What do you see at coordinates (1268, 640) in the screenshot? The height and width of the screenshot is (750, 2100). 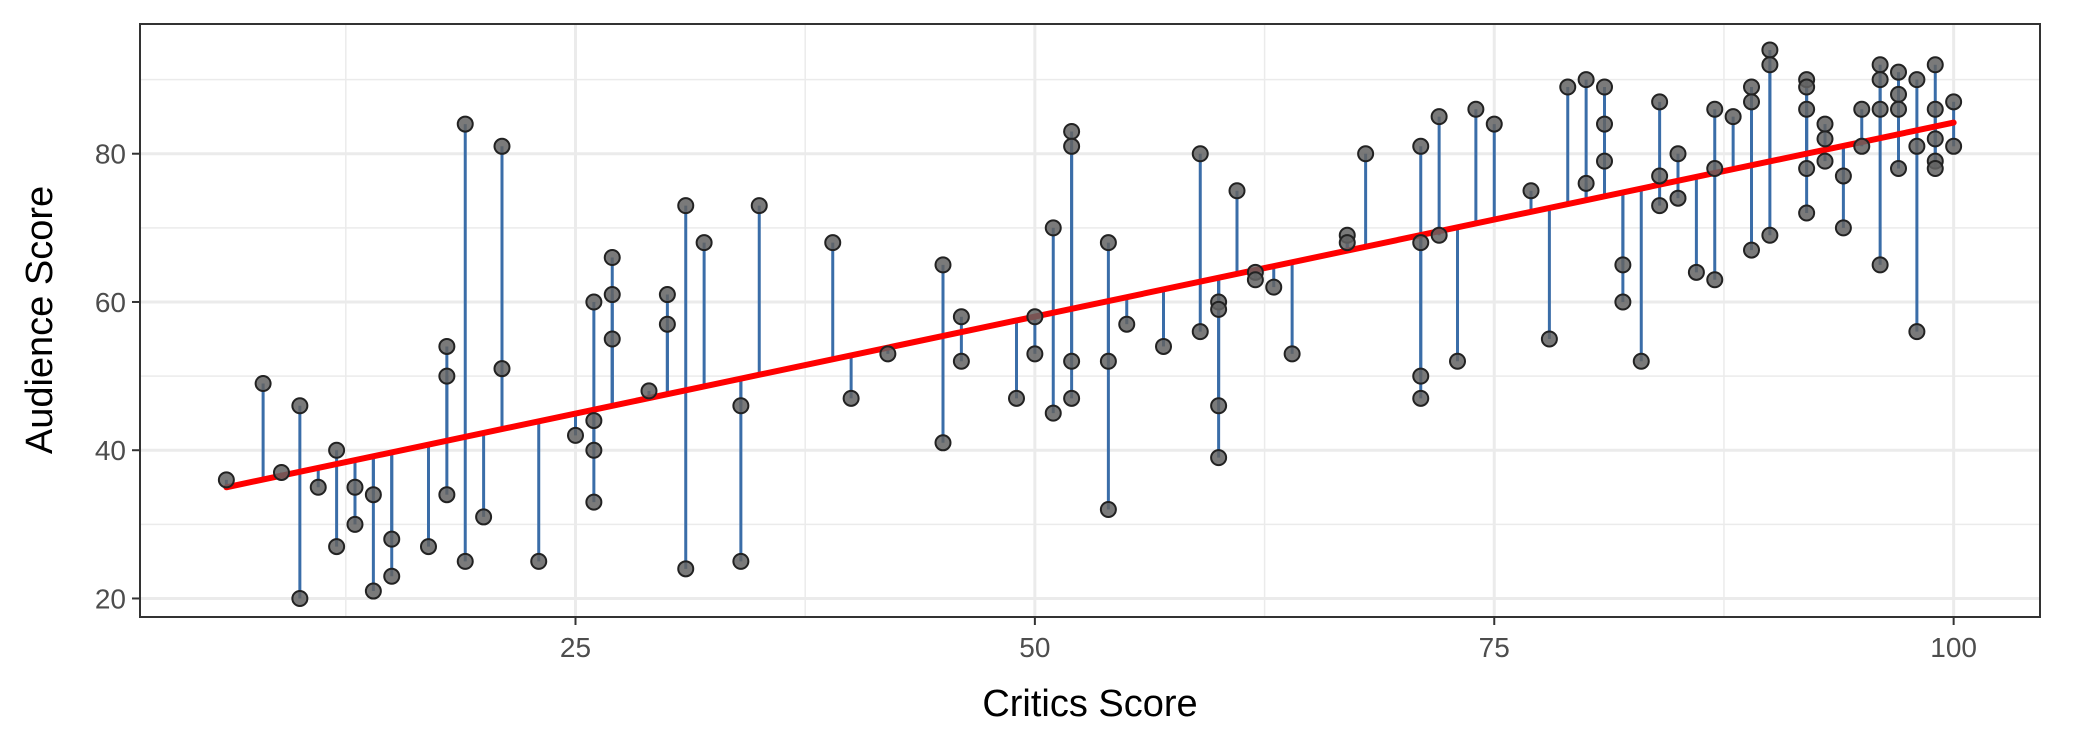 I see `x-axis-ticks: 25 50 75 100` at bounding box center [1268, 640].